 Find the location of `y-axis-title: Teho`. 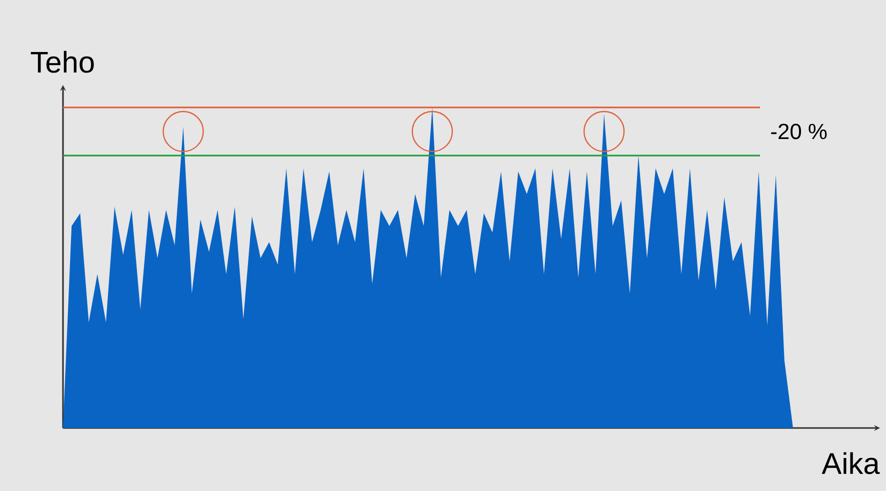

y-axis-title: Teho is located at coordinates (62, 61).